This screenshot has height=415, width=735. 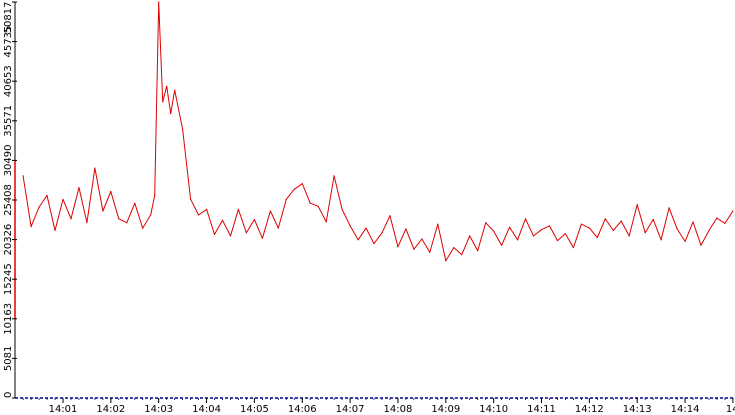 What do you see at coordinates (493, 409) in the screenshot?
I see `x-tick-label: 14:10` at bounding box center [493, 409].